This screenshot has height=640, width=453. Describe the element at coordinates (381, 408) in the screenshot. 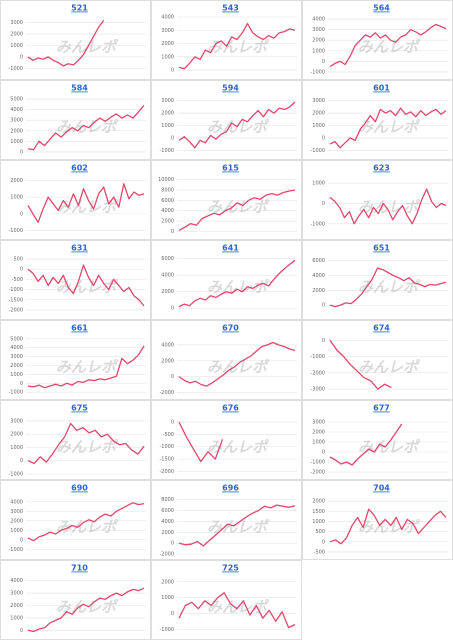

I see `chart-title: 677` at that location.